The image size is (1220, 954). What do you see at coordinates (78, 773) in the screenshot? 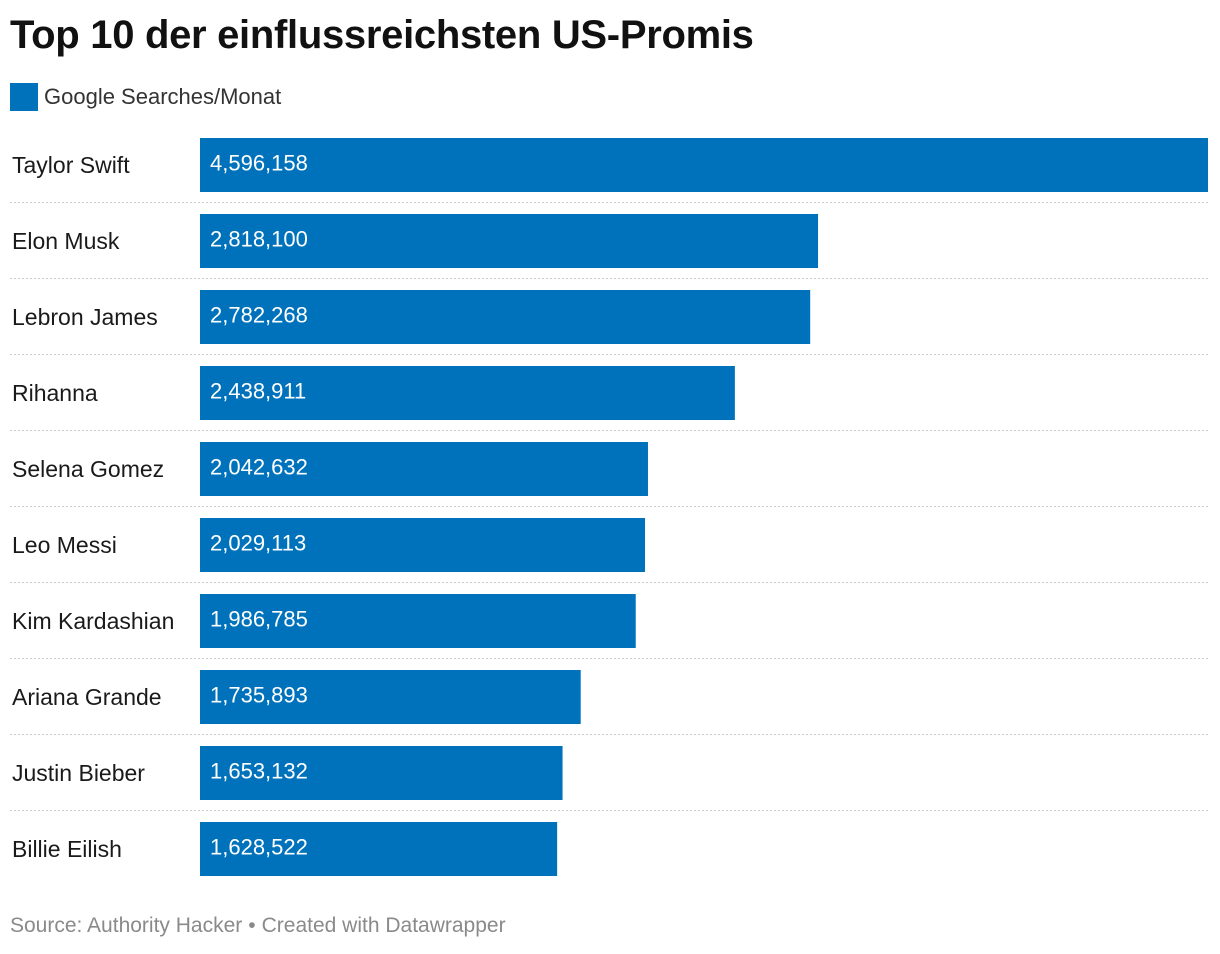
I see `category-label: Justin Bieber` at bounding box center [78, 773].